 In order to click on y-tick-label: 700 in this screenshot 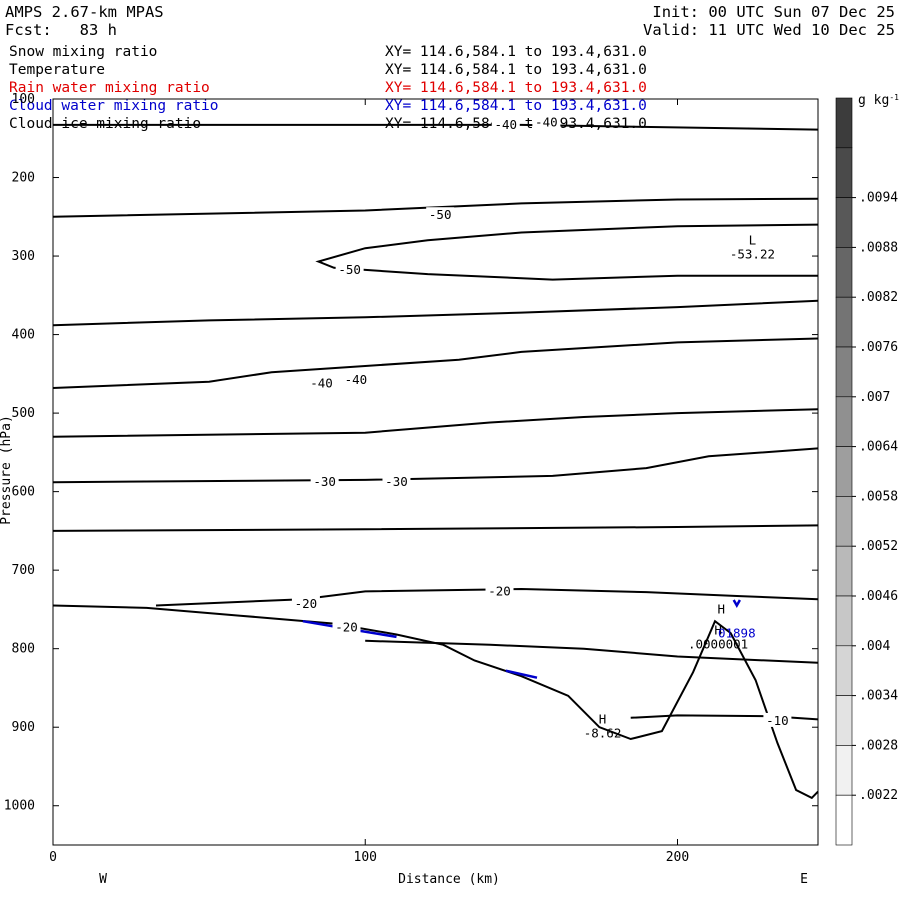, I will do `click(23, 570)`.